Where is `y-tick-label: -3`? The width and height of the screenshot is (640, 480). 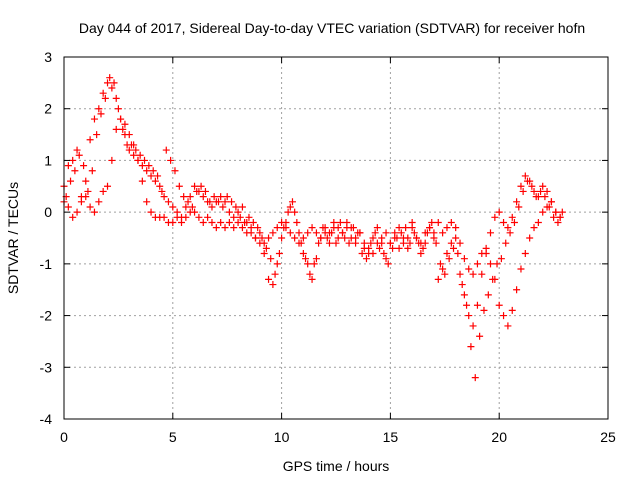 y-tick-label: -3 is located at coordinates (46, 367).